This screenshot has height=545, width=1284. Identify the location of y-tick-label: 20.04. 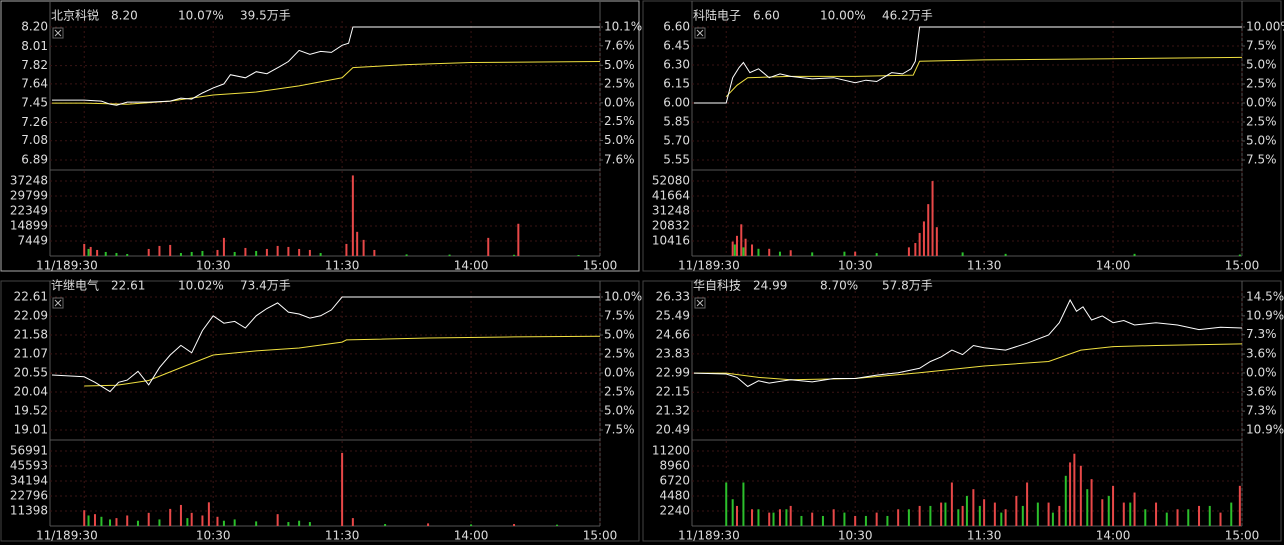
(31, 391).